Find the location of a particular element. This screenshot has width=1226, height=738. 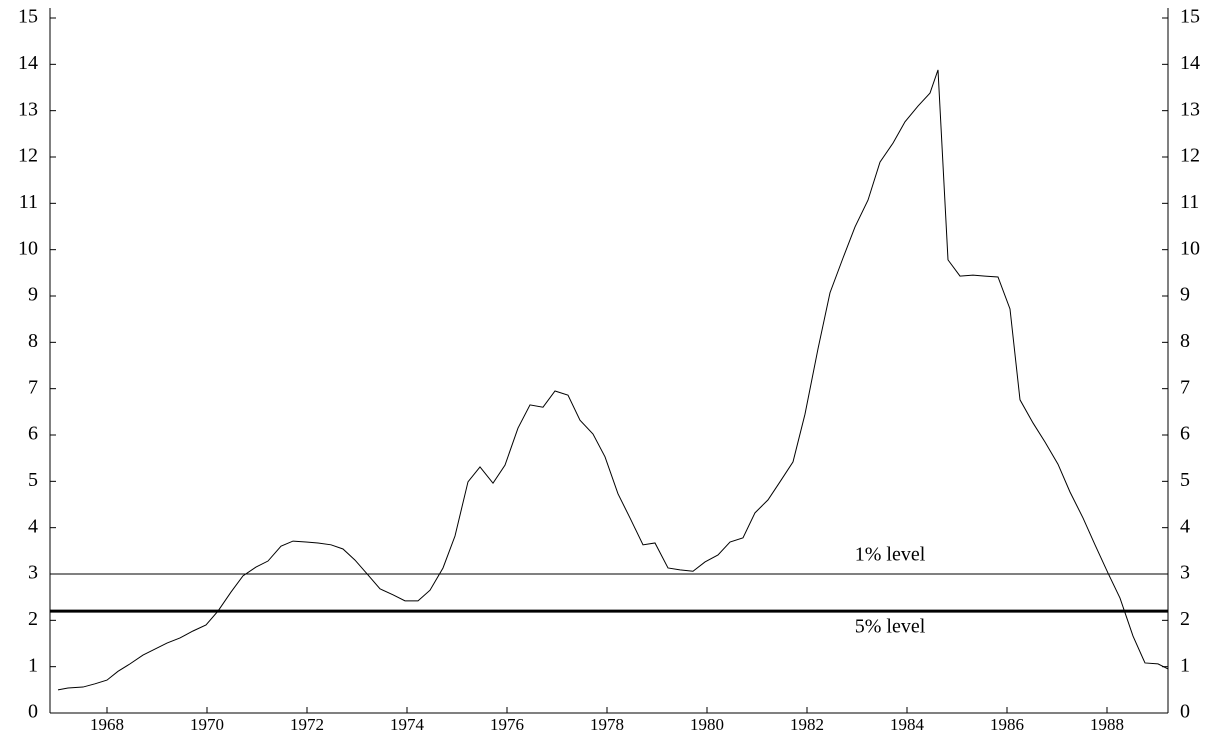

x-tick-label: 1968 is located at coordinates (107, 724).